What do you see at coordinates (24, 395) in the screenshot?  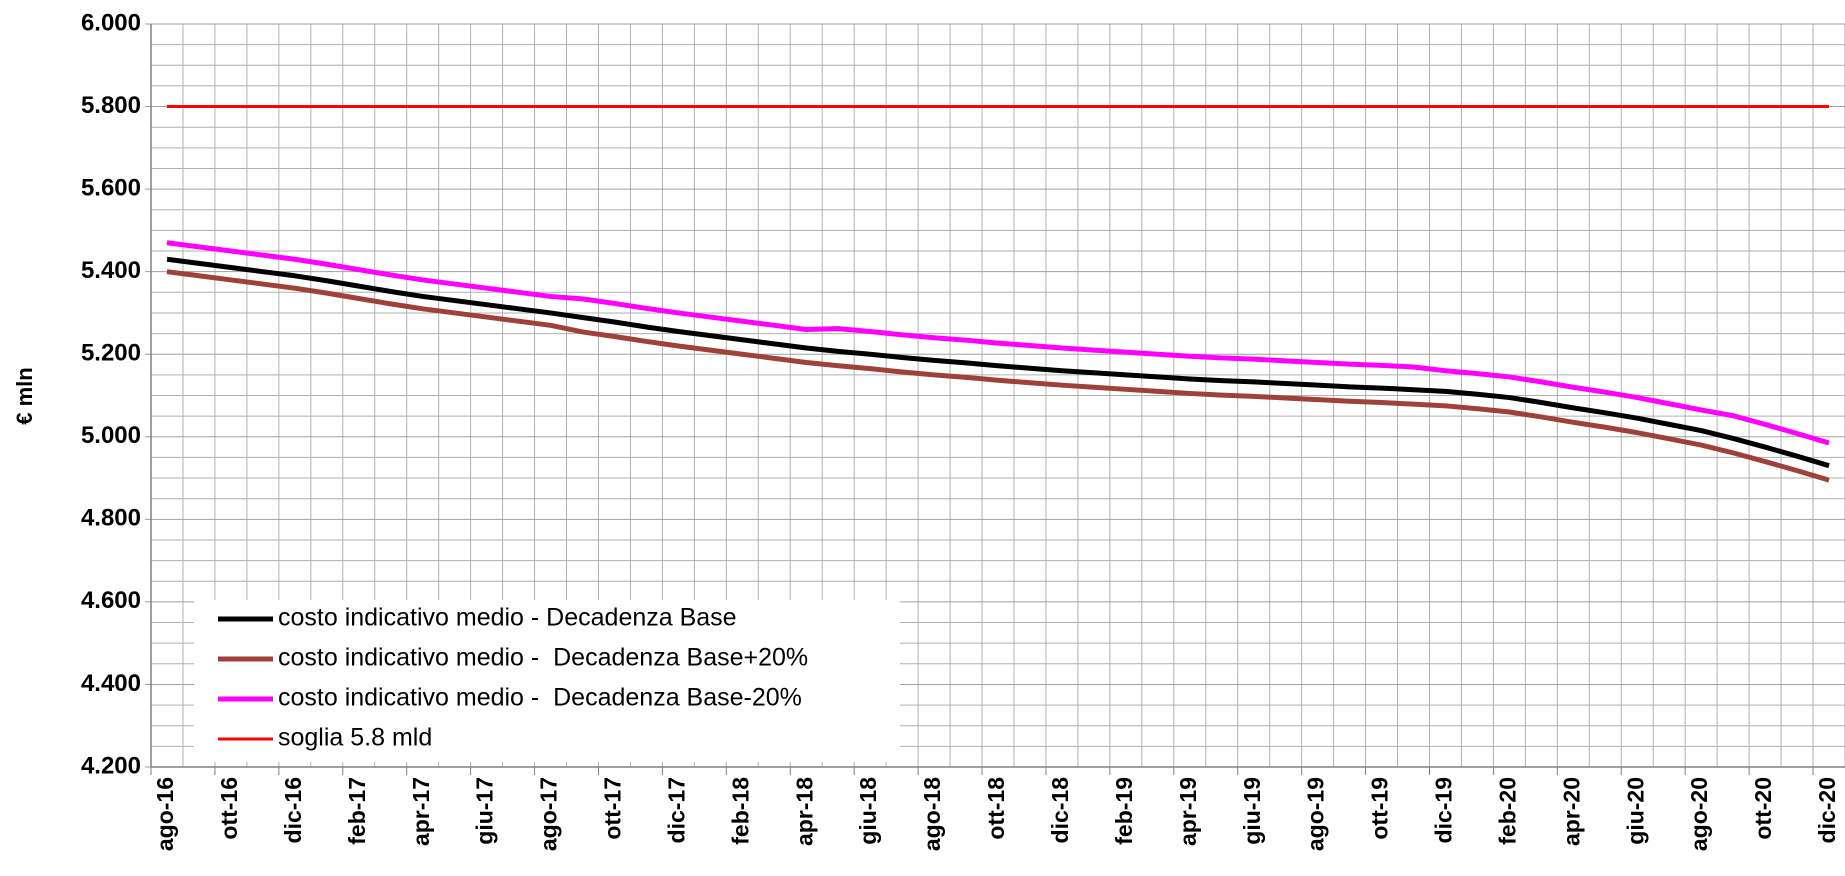 I see `y-axis-title: € mln` at bounding box center [24, 395].